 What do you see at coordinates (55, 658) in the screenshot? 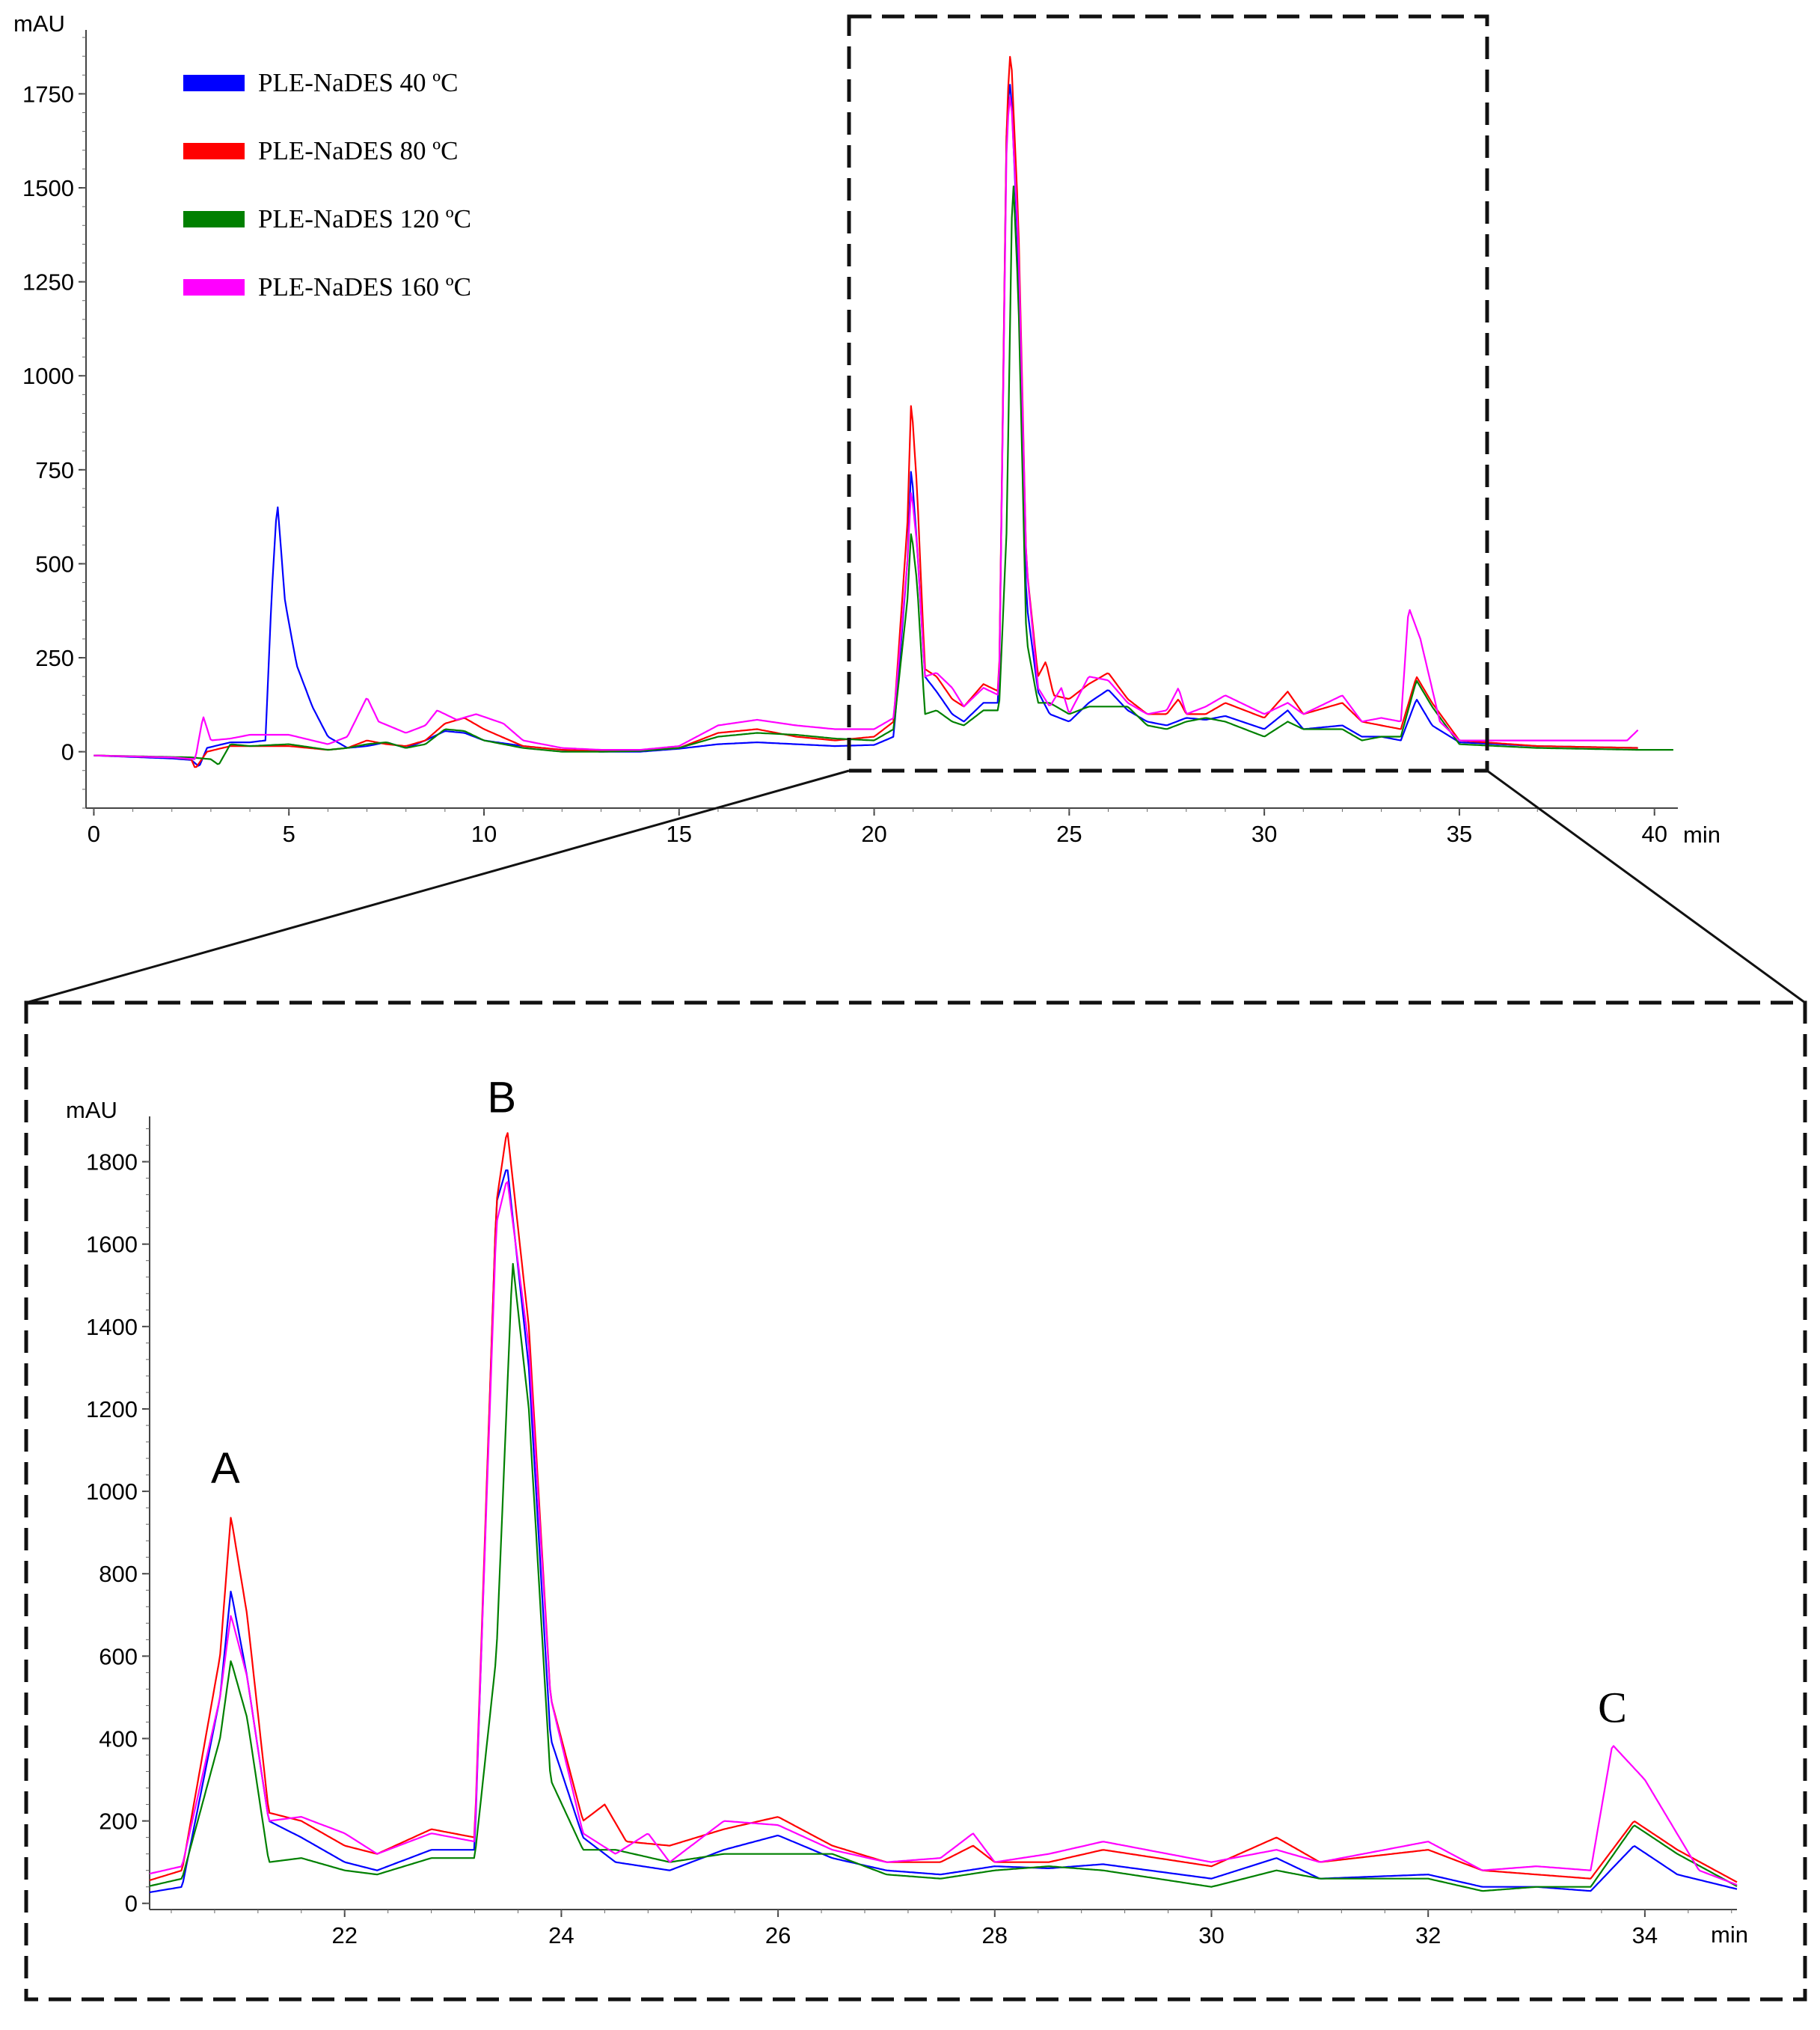
I see `y-tick-label: 250` at bounding box center [55, 658].